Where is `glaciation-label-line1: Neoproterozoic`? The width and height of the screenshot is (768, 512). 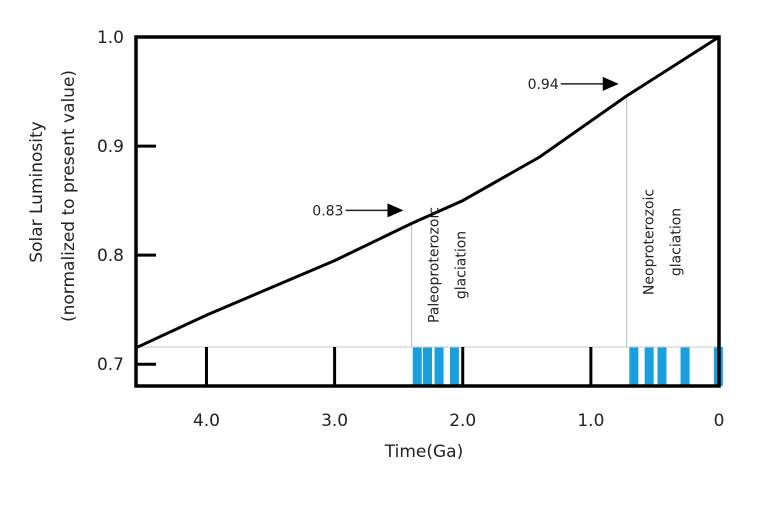
glaciation-label-line1: Neoproterozoic is located at coordinates (650, 242).